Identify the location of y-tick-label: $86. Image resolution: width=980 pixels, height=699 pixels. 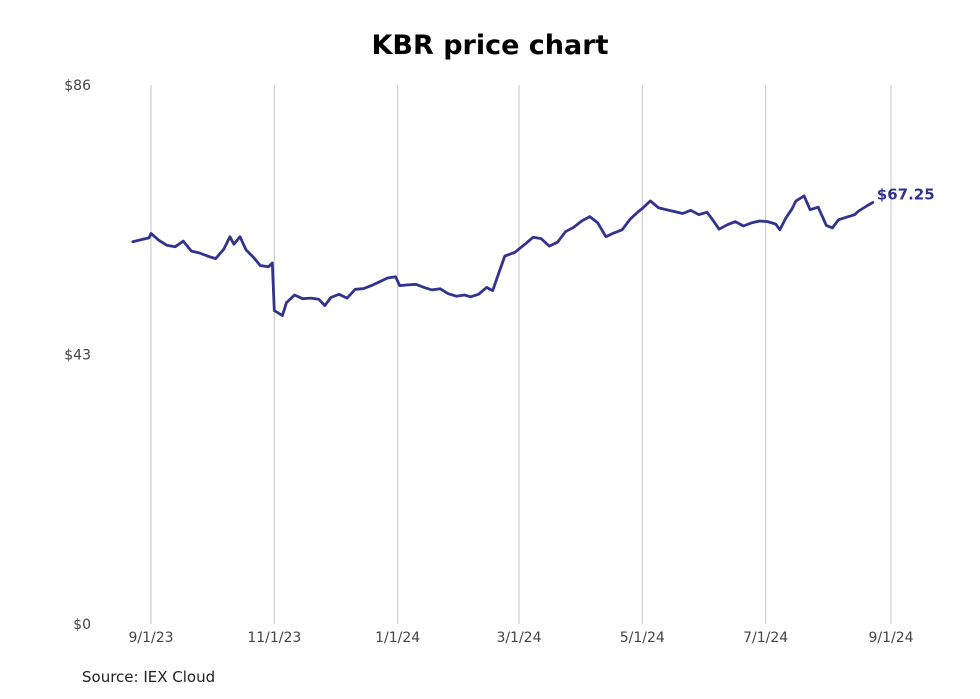
(77, 86).